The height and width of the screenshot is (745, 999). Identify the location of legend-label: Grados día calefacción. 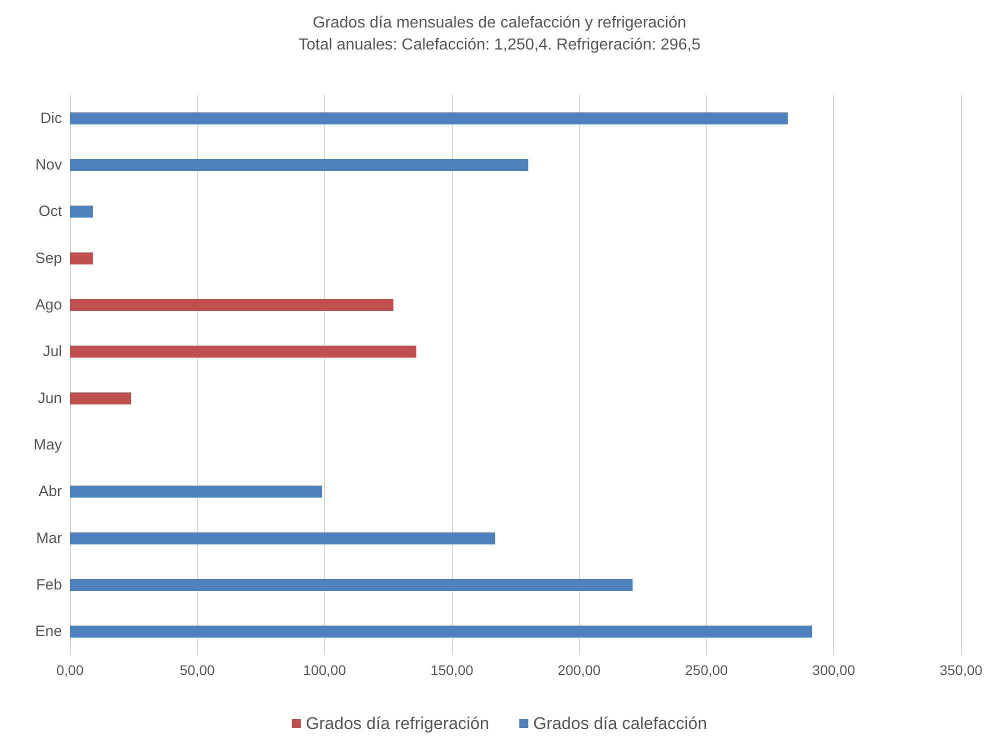
(620, 723).